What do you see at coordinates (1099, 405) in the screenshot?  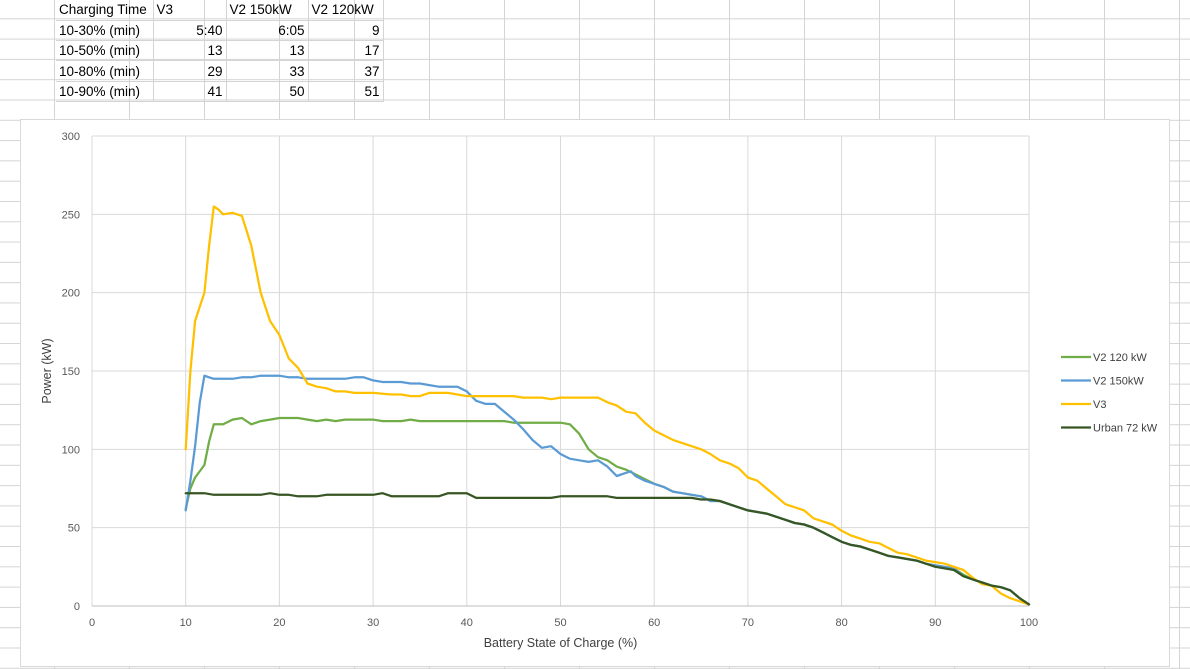 I see `legend-label: V3` at bounding box center [1099, 405].